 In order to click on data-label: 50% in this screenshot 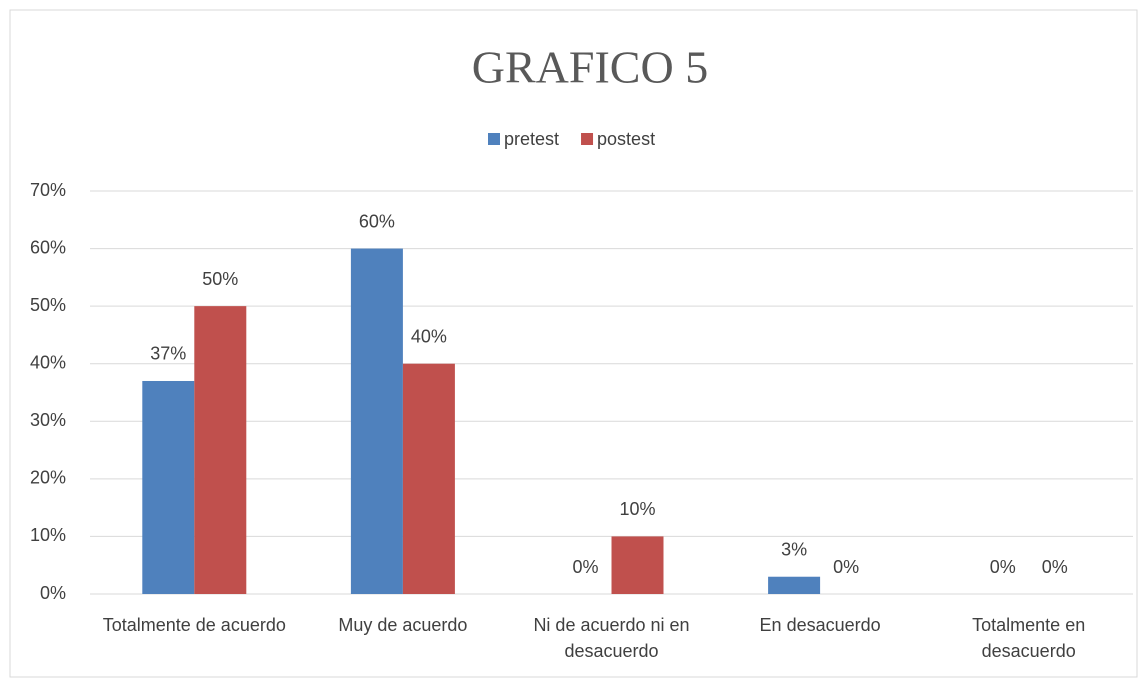, I will do `click(220, 279)`.